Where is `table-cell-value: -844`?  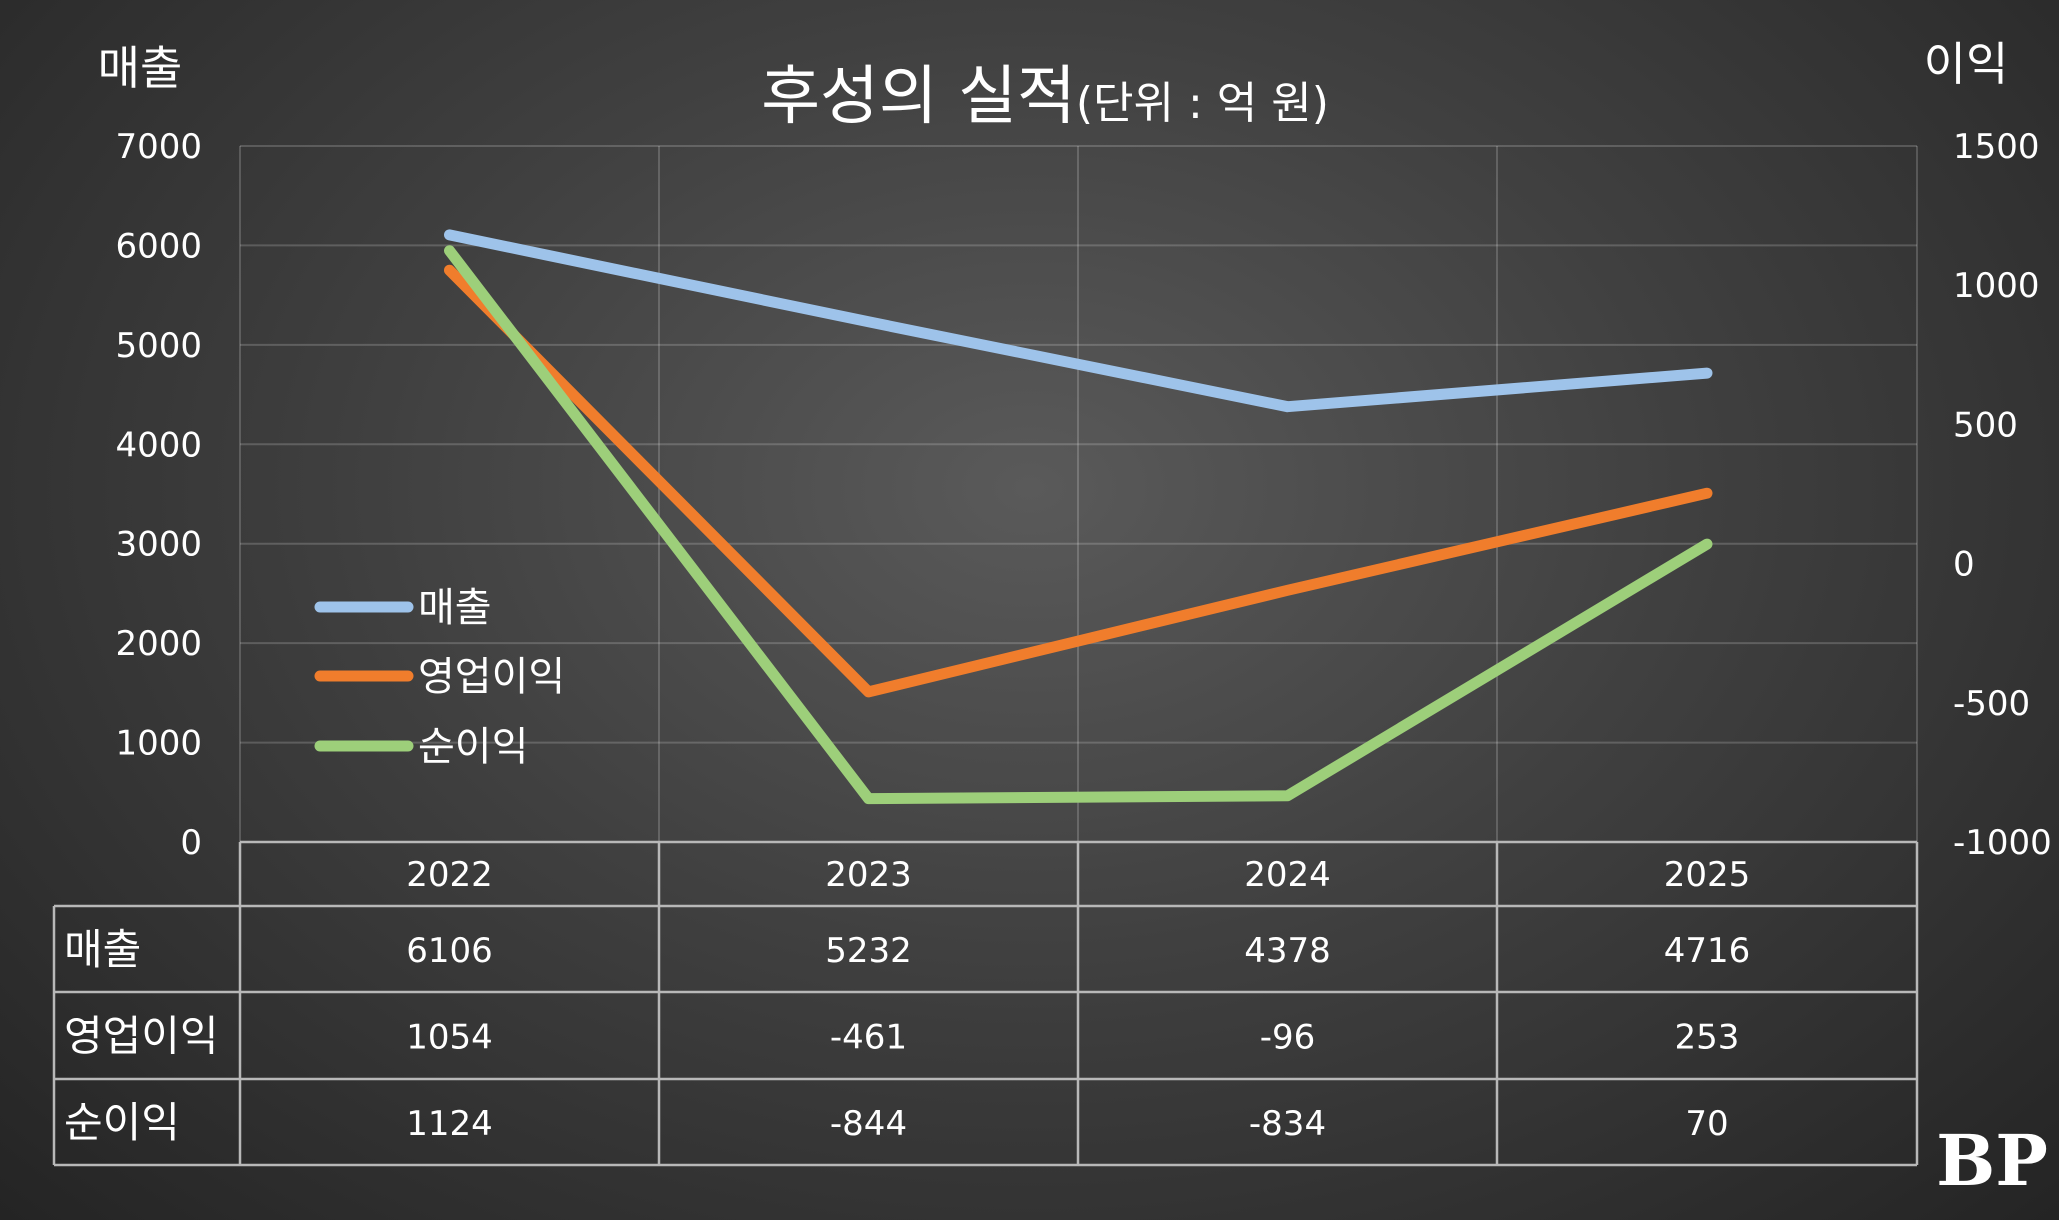
table-cell-value: -844 is located at coordinates (868, 1124).